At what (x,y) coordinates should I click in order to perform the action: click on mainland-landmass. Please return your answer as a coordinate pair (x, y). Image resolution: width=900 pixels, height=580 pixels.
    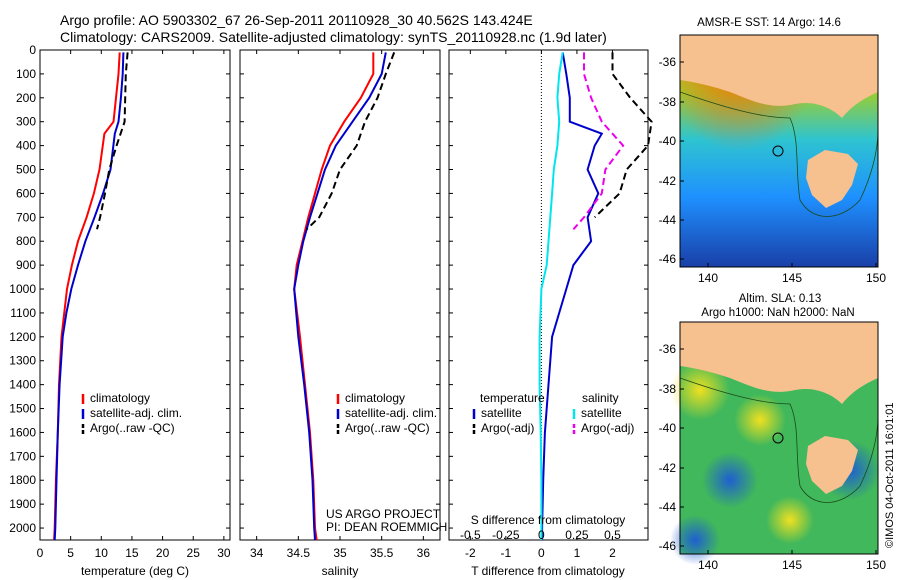
    Looking at the image, I should click on (779, 76).